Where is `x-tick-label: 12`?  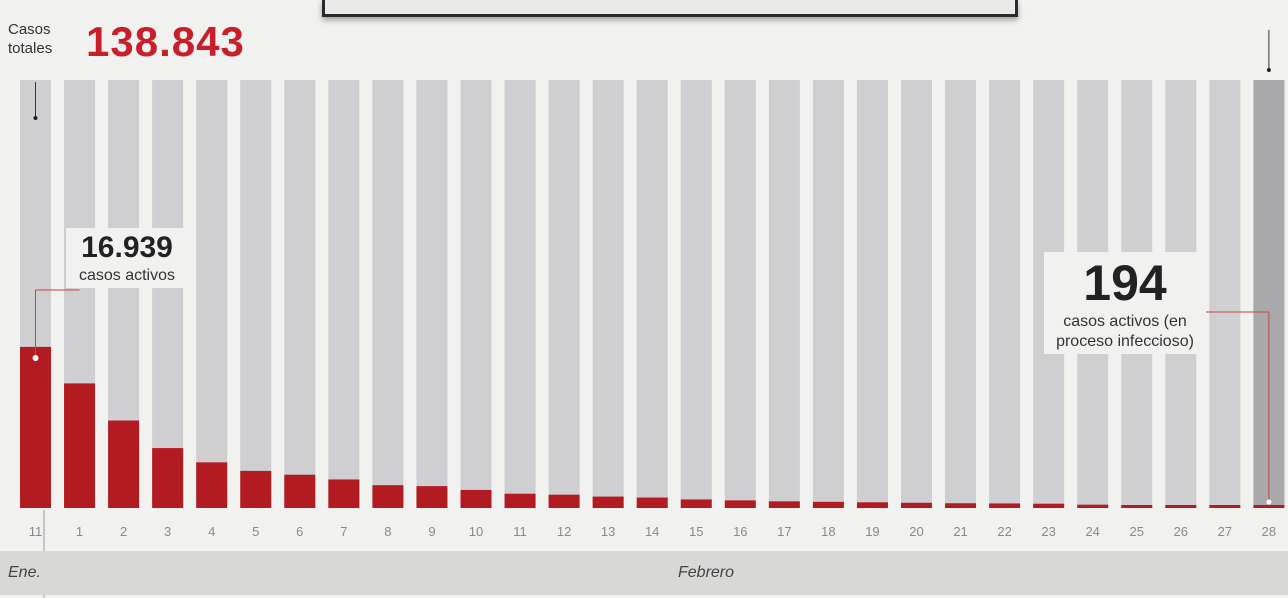 x-tick-label: 12 is located at coordinates (564, 531).